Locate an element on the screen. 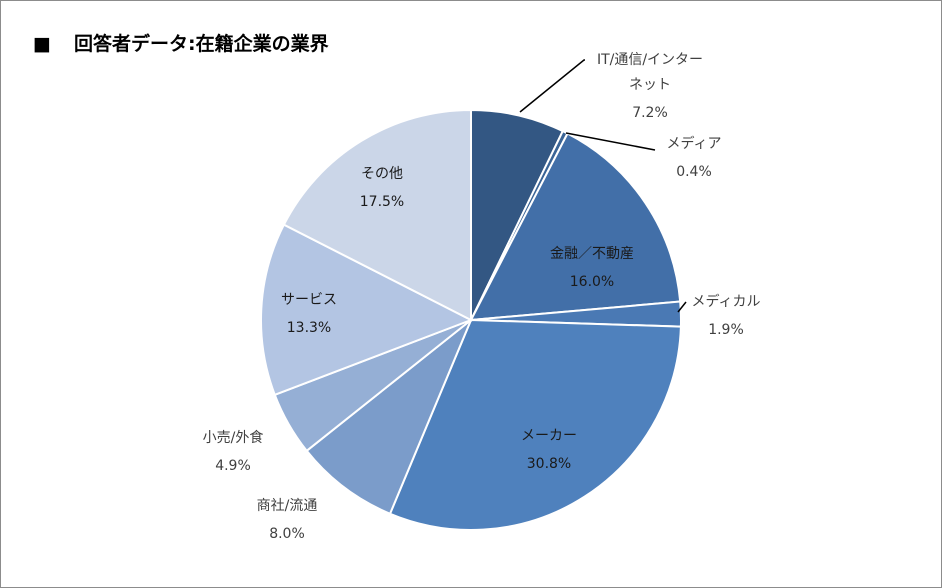 The width and height of the screenshot is (942, 588). leader-lines is located at coordinates (603, 186).